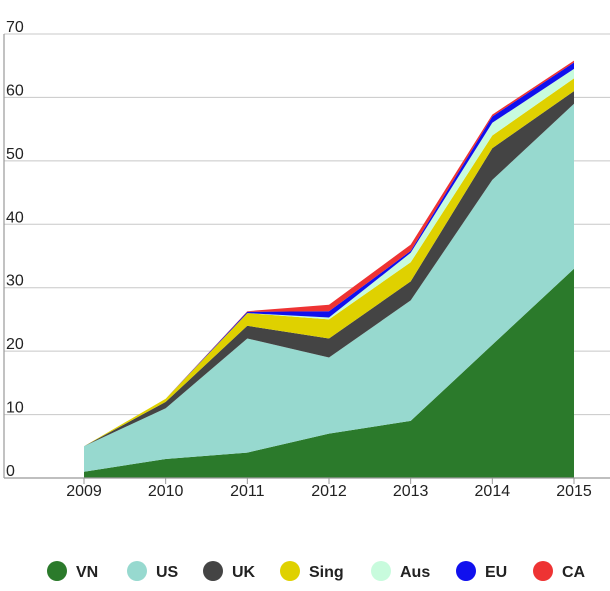 The width and height of the screenshot is (610, 591). Describe the element at coordinates (87, 572) in the screenshot. I see `legend-label-vn: VN` at that location.